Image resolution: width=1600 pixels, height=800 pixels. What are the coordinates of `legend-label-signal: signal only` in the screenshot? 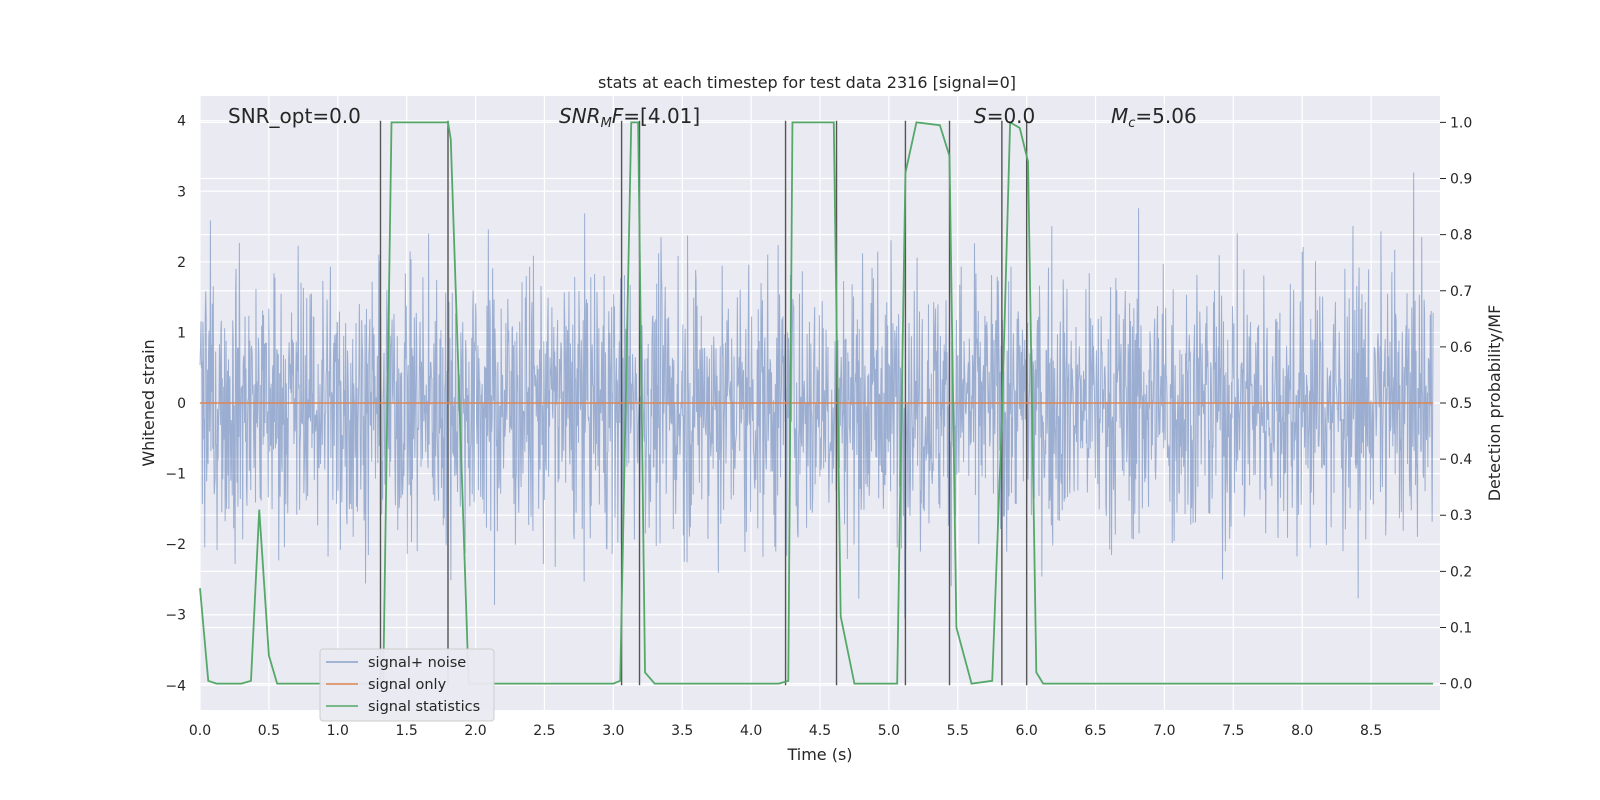 It's located at (407, 685).